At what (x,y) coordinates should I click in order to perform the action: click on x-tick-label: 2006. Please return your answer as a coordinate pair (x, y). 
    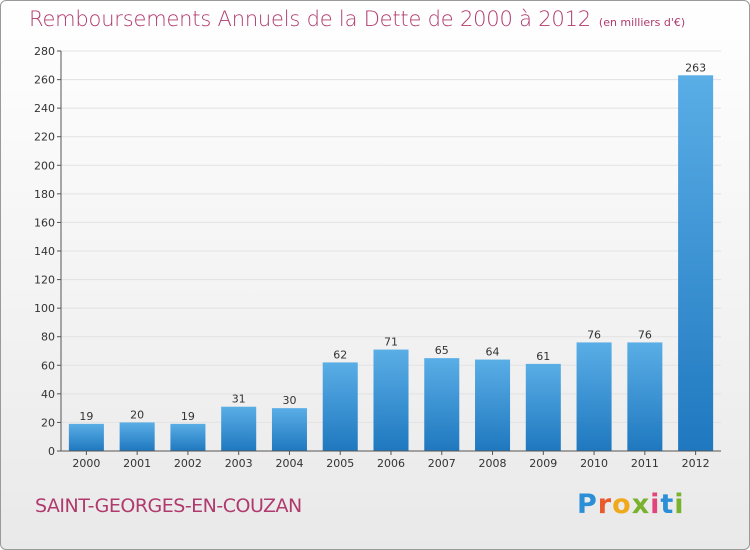
    Looking at the image, I should click on (391, 463).